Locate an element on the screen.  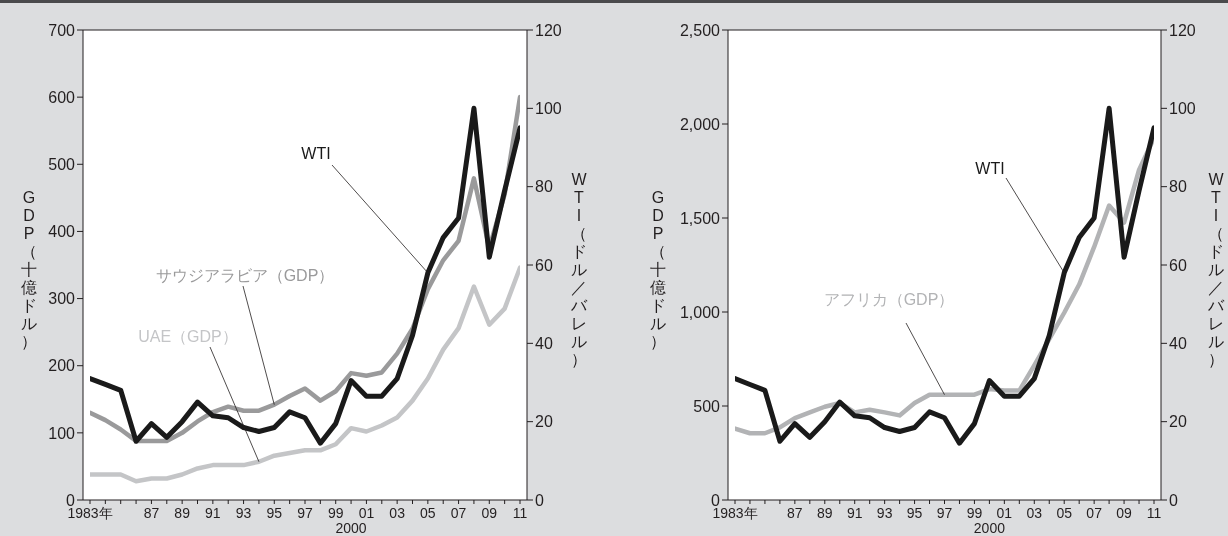
y-tick-label: 300 is located at coordinates (62, 299).